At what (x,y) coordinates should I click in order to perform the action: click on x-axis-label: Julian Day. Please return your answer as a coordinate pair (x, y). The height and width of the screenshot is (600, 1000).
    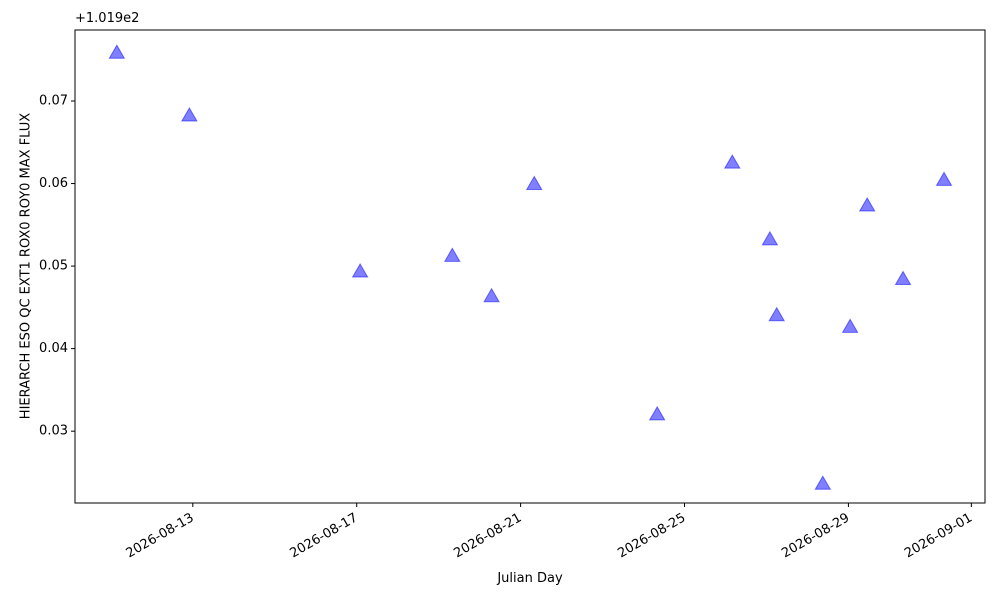
    Looking at the image, I should click on (529, 578).